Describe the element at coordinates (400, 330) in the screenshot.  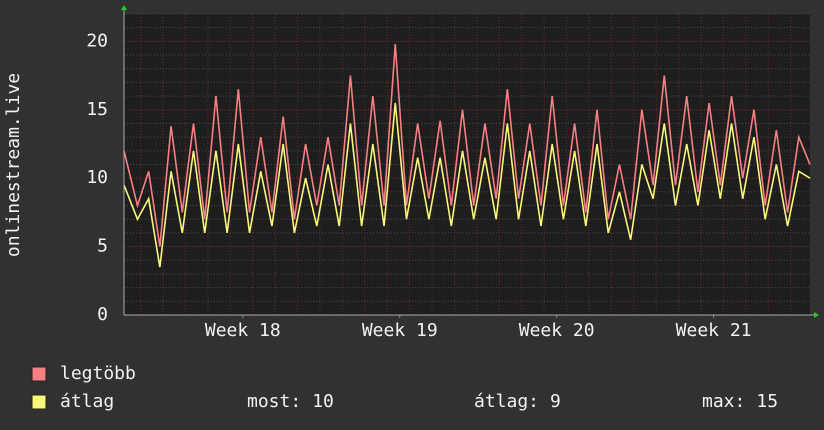
I see `x-tick-label: Week 19` at that location.